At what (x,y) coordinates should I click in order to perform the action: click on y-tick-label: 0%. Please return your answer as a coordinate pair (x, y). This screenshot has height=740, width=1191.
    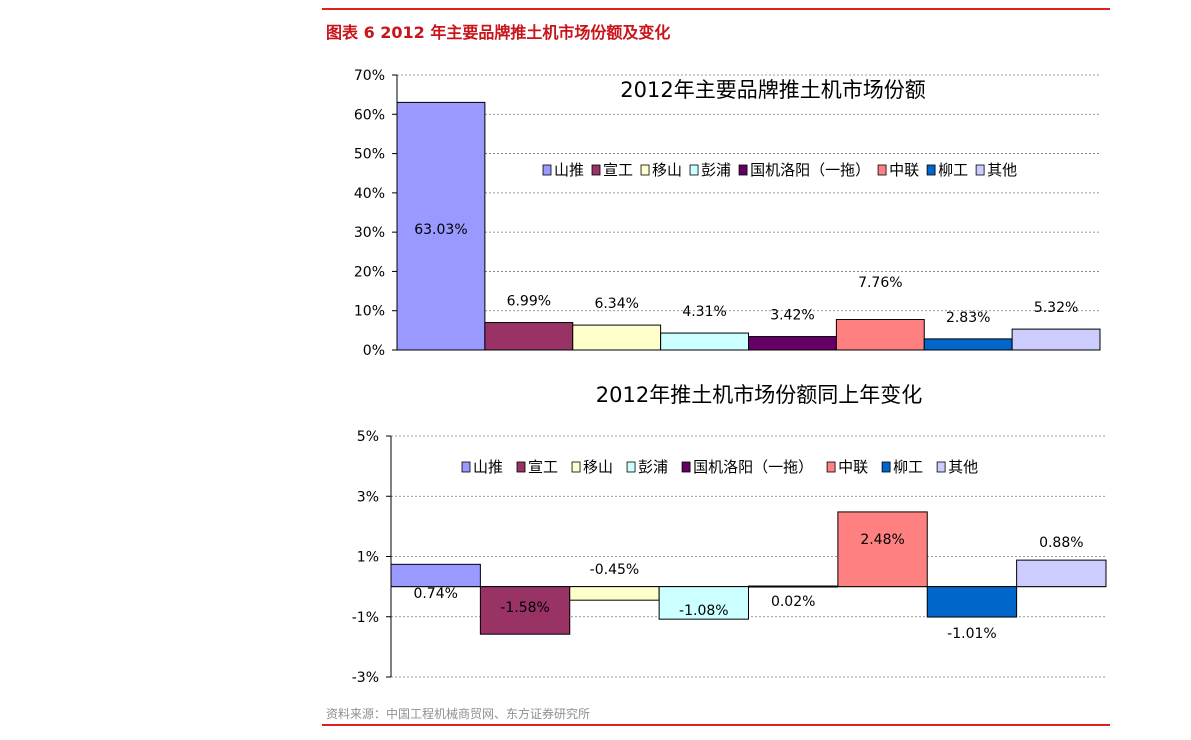
    Looking at the image, I should click on (374, 351).